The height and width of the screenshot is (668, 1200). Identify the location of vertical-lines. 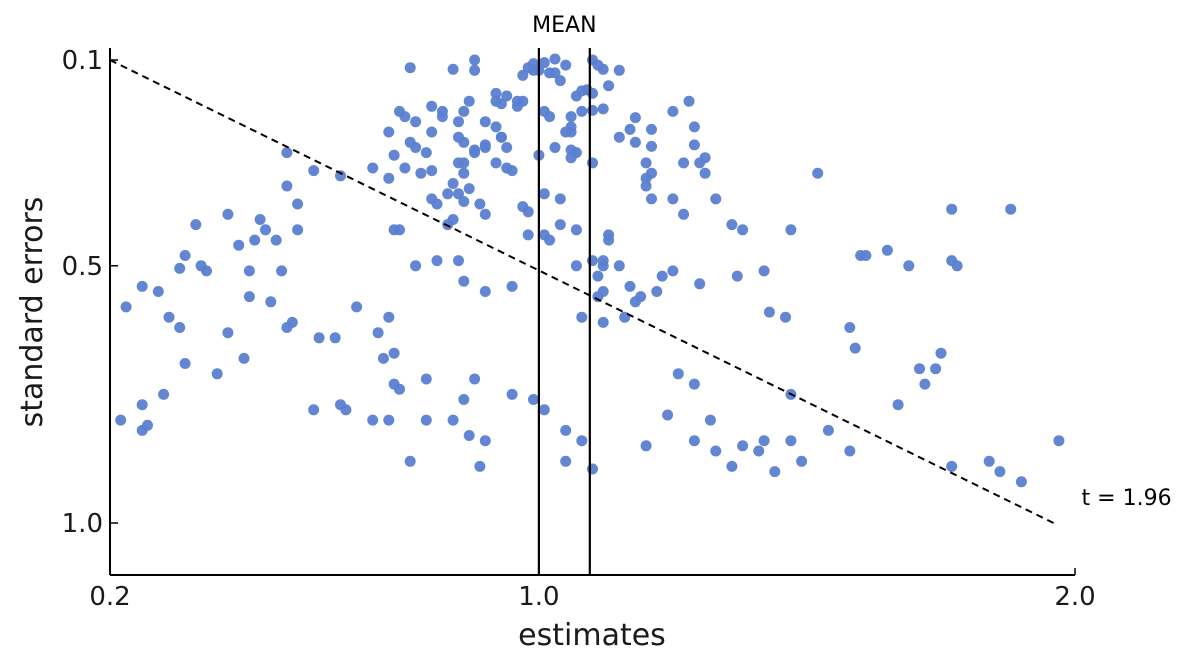
(564, 311).